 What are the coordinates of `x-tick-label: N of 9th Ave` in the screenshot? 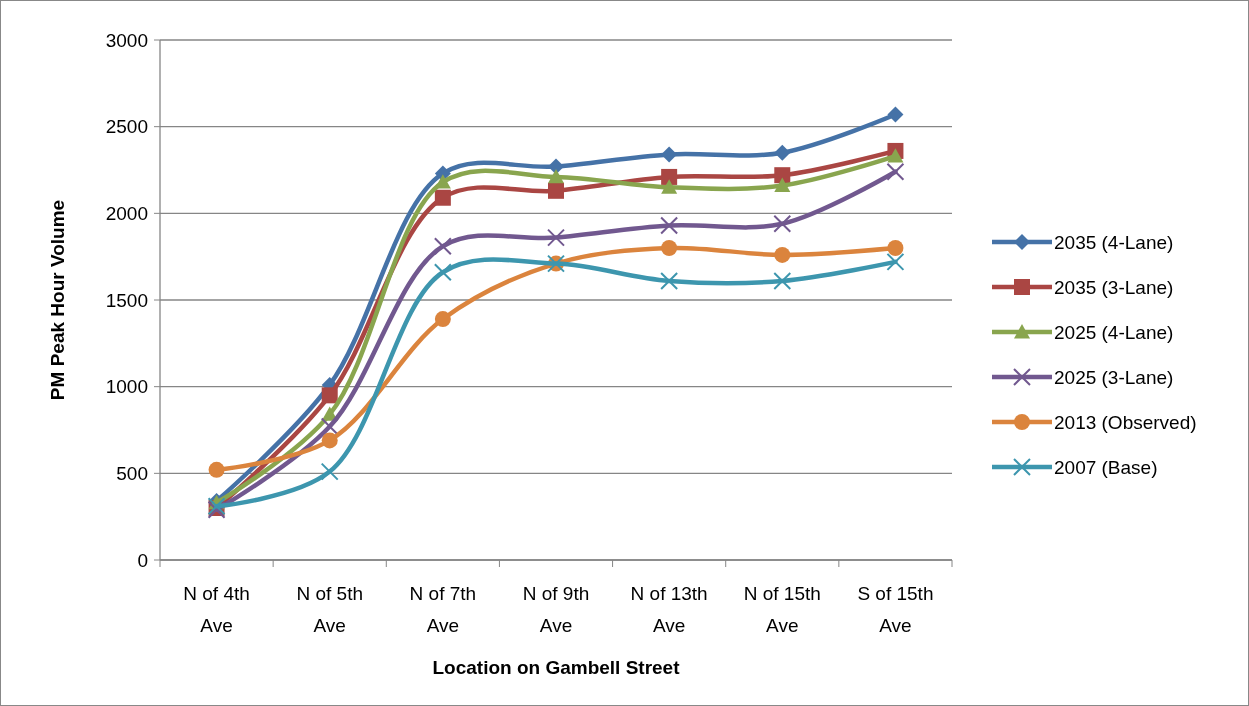 It's located at (556, 609).